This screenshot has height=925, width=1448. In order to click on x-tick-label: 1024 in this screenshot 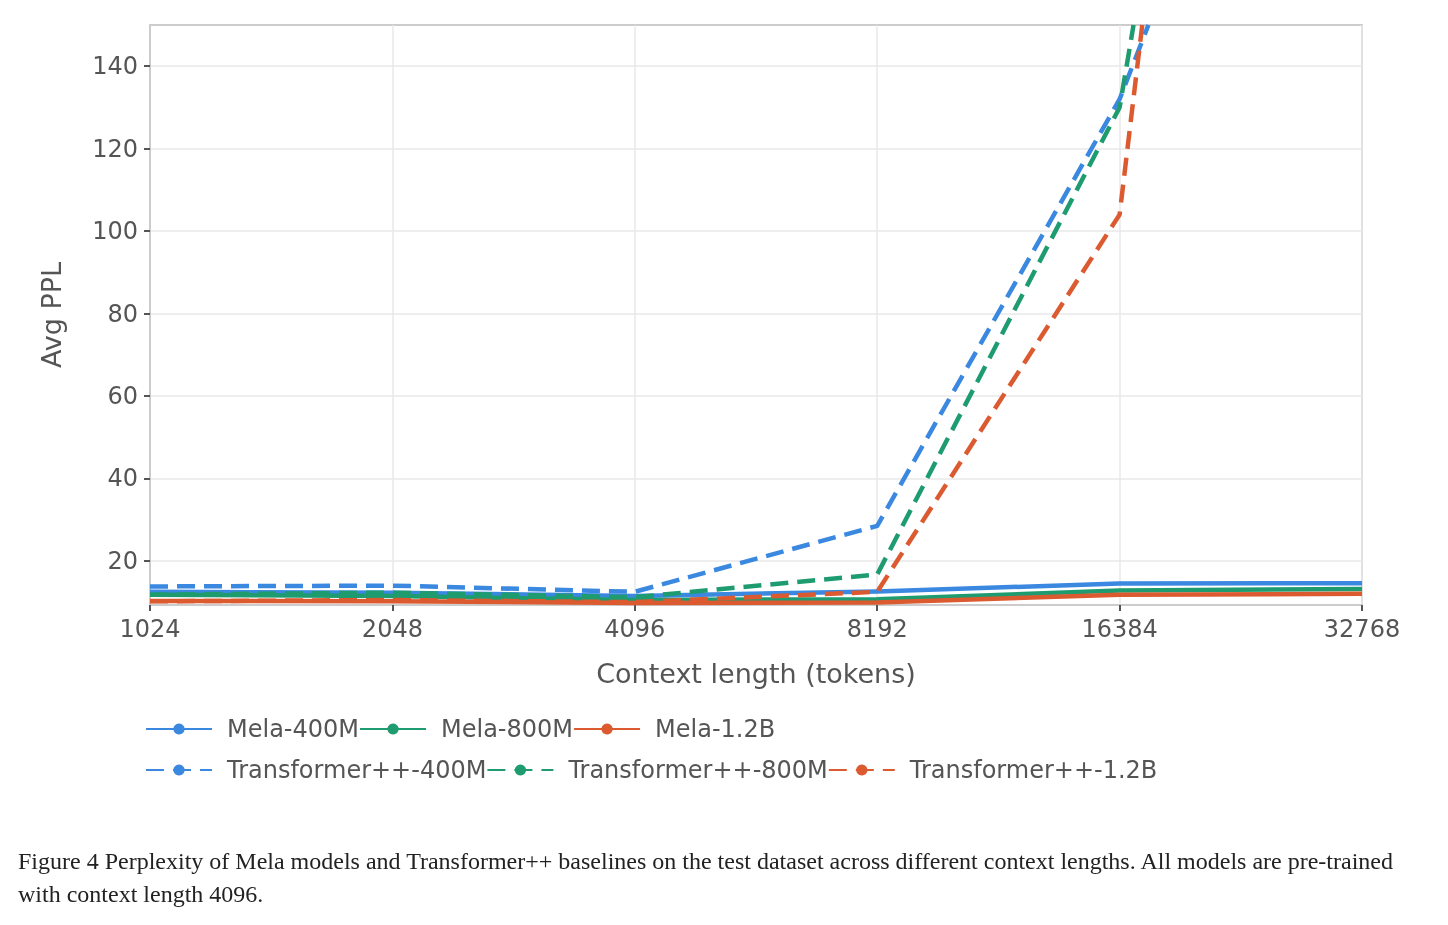, I will do `click(150, 629)`.